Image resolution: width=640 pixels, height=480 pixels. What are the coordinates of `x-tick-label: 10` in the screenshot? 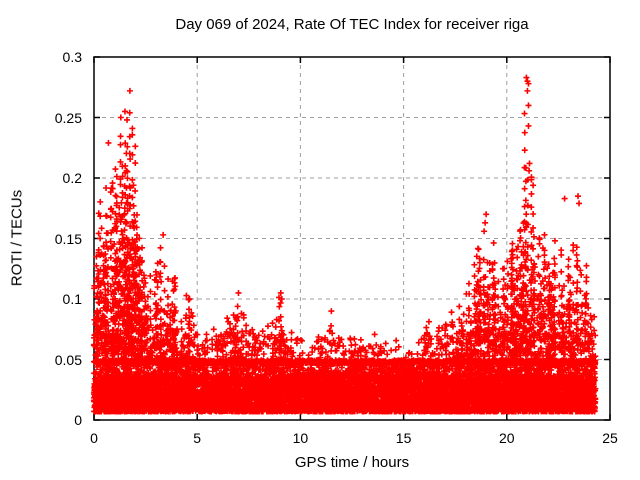 It's located at (300, 438).